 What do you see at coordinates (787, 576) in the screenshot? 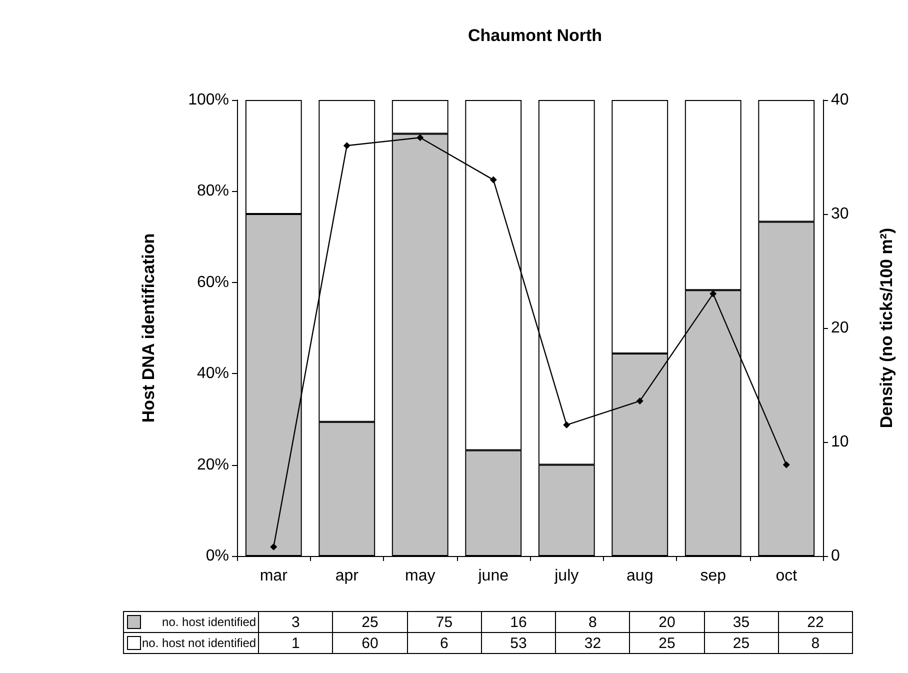
I see `x-tick-label: oct` at bounding box center [787, 576].